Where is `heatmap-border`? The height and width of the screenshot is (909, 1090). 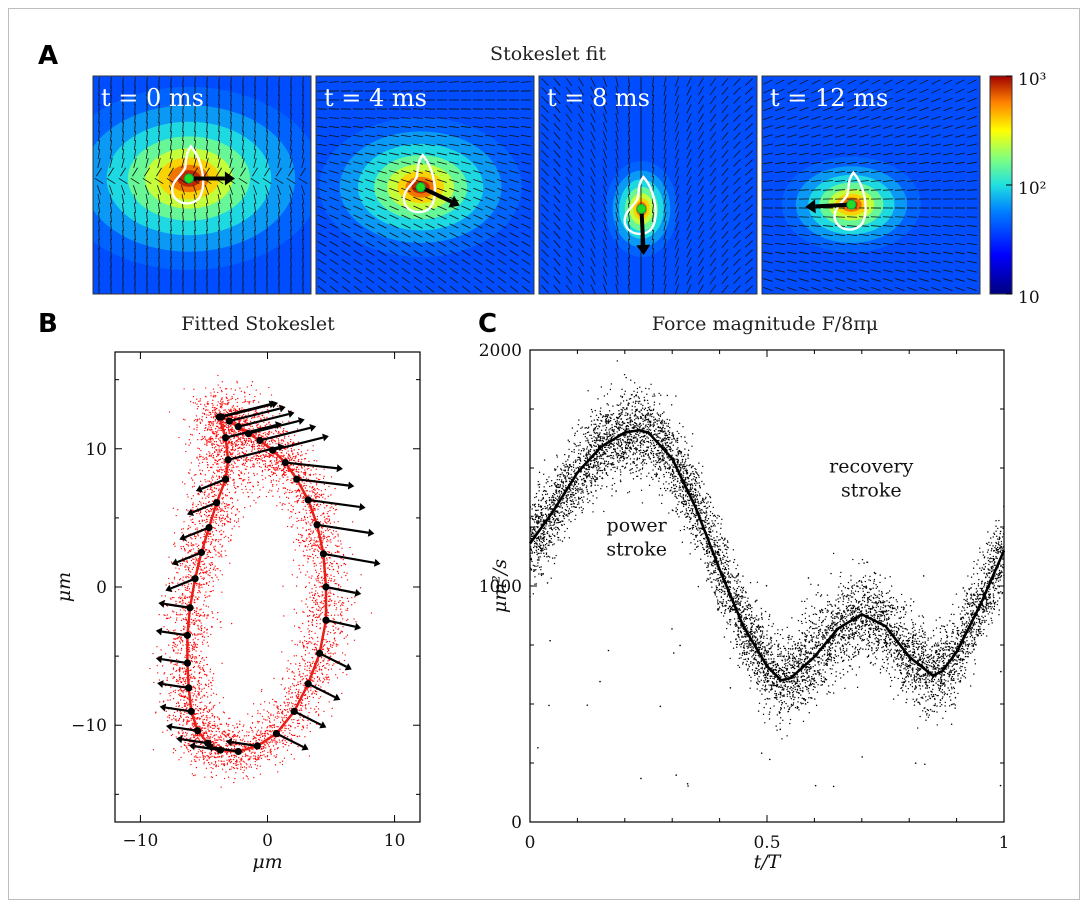
heatmap-border is located at coordinates (871, 185).